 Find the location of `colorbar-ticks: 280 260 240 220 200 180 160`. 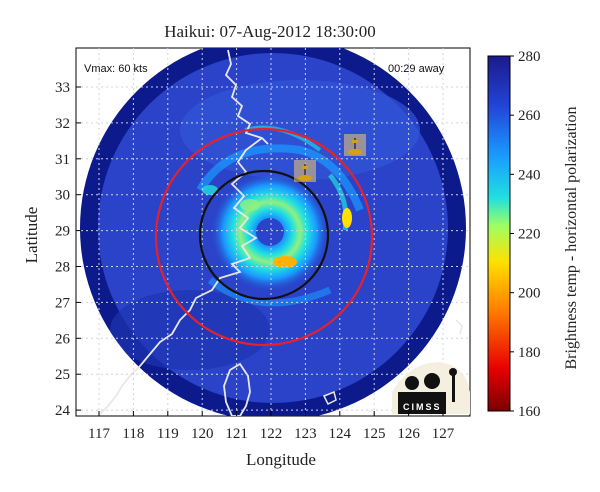

colorbar-ticks: 280 260 240 220 200 180 160 is located at coordinates (525, 234).